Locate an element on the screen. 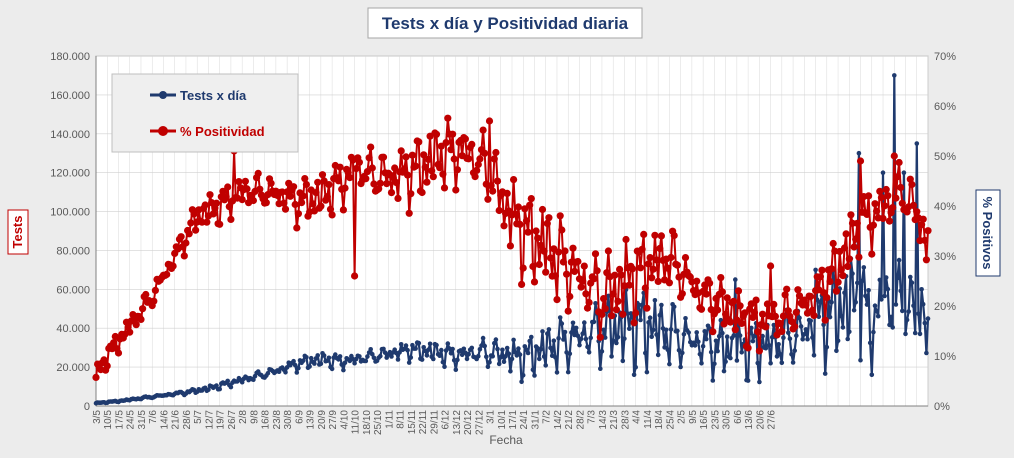  y2-tick-label: 50% is located at coordinates (945, 157).